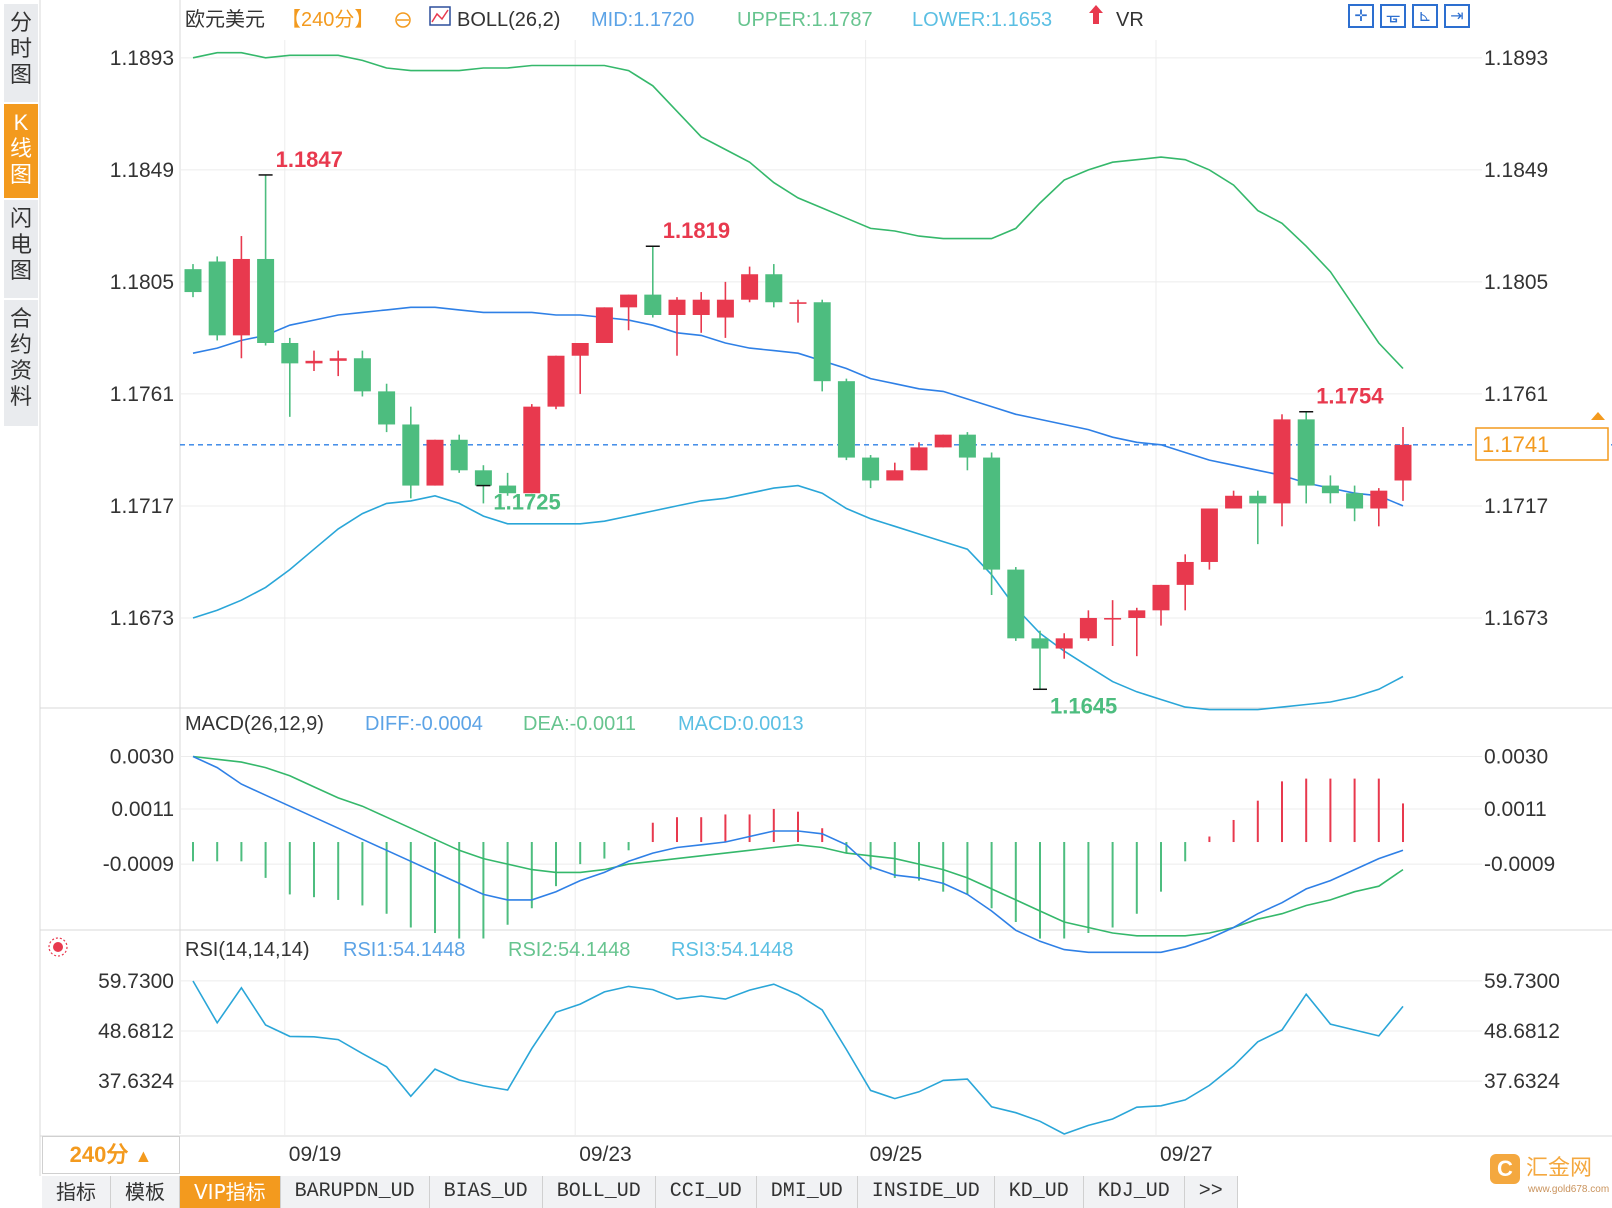  I want to click on macd-tick-label-left: 0.0011, so click(142, 809).